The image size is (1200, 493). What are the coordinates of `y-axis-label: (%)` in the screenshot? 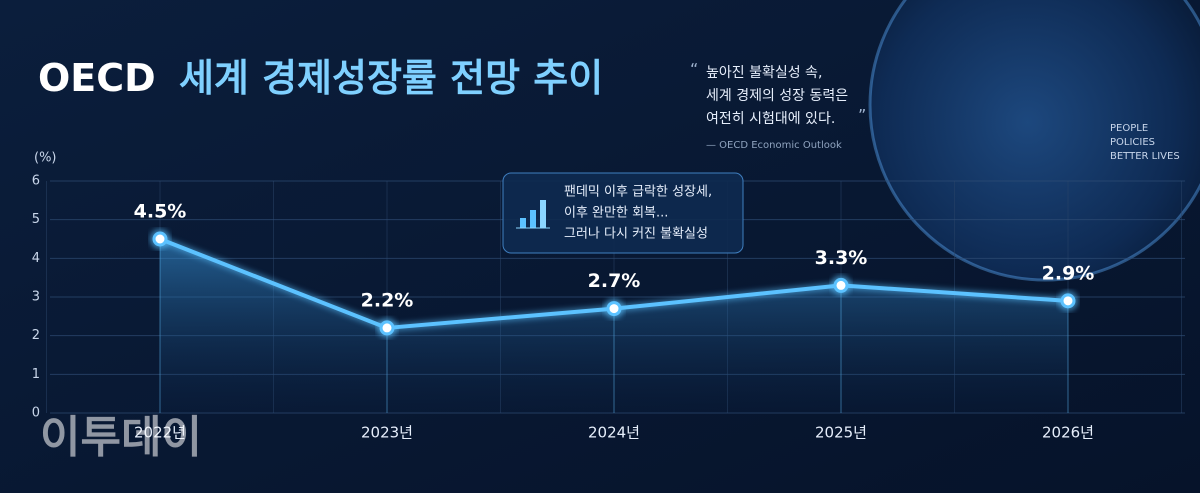 It's located at (45, 158).